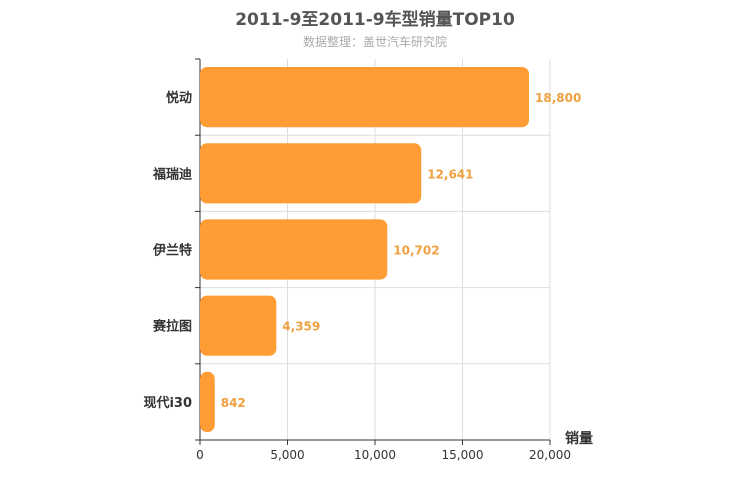 This screenshot has width=750, height=500. I want to click on value-label: 4,359, so click(301, 327).